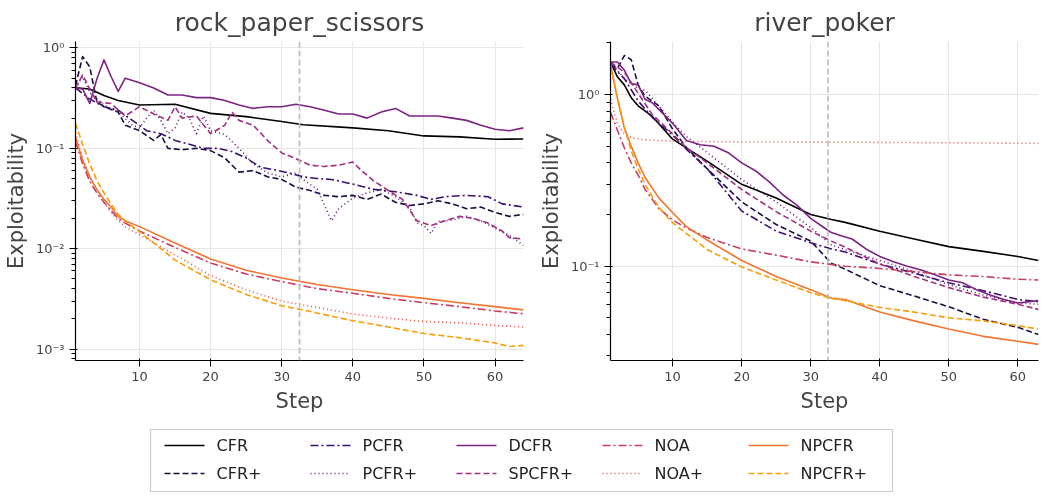  I want to click on legend-label: NPCFR, so click(827, 445).